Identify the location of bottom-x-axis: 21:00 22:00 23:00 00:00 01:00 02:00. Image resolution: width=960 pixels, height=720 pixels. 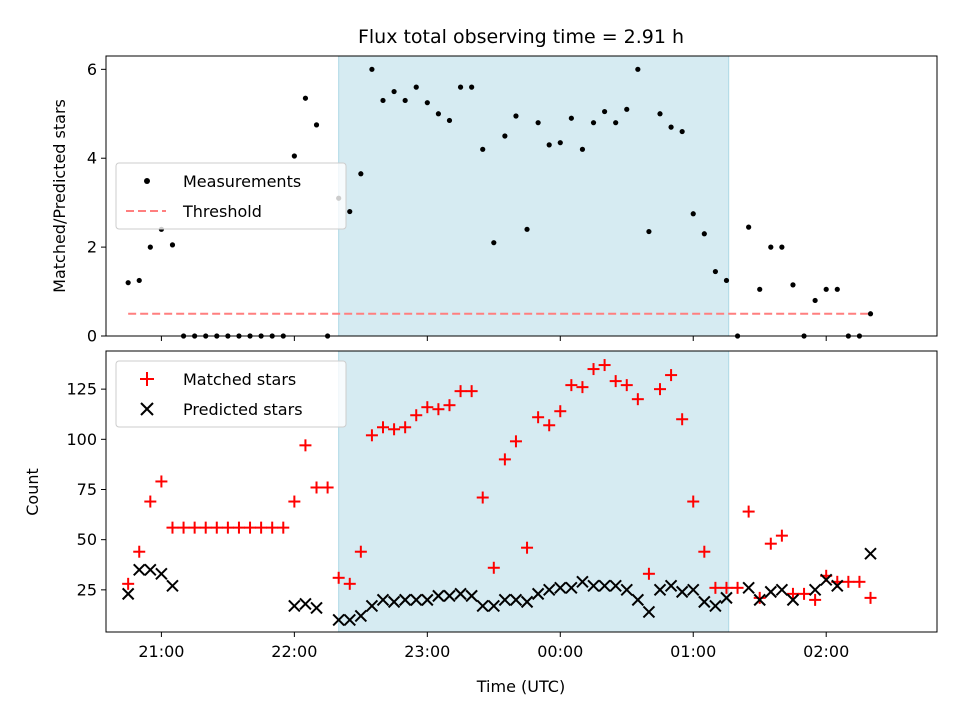
(493, 646).